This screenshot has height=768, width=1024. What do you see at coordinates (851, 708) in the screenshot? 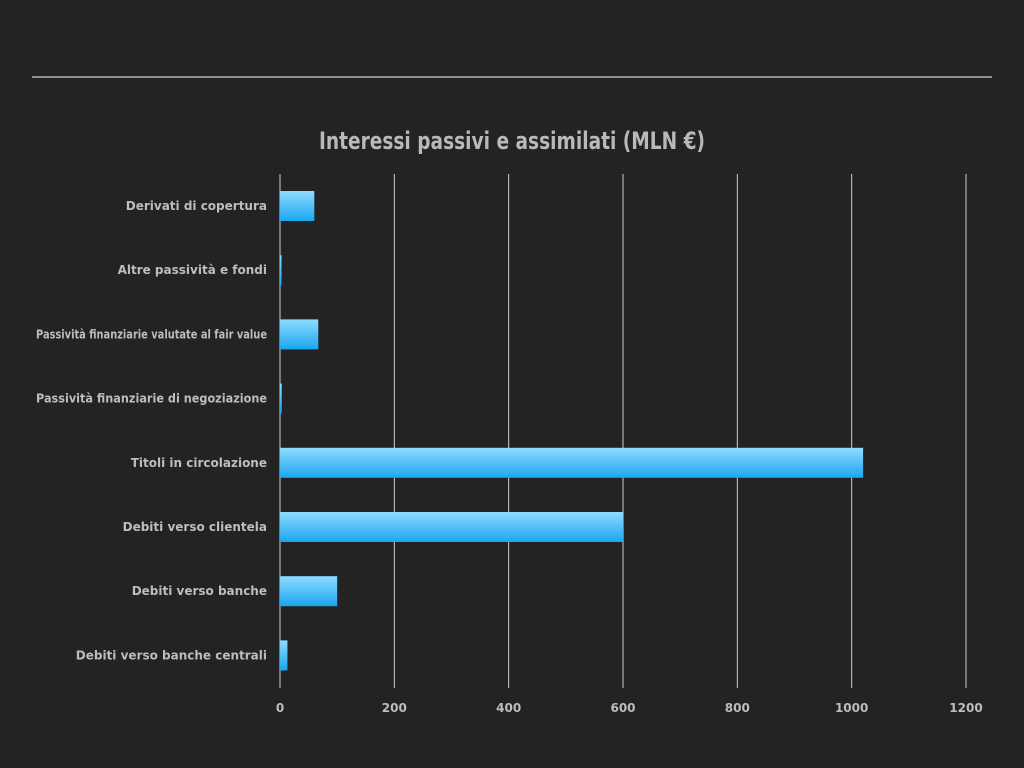
I see `x-tick-label: 1000` at bounding box center [851, 708].